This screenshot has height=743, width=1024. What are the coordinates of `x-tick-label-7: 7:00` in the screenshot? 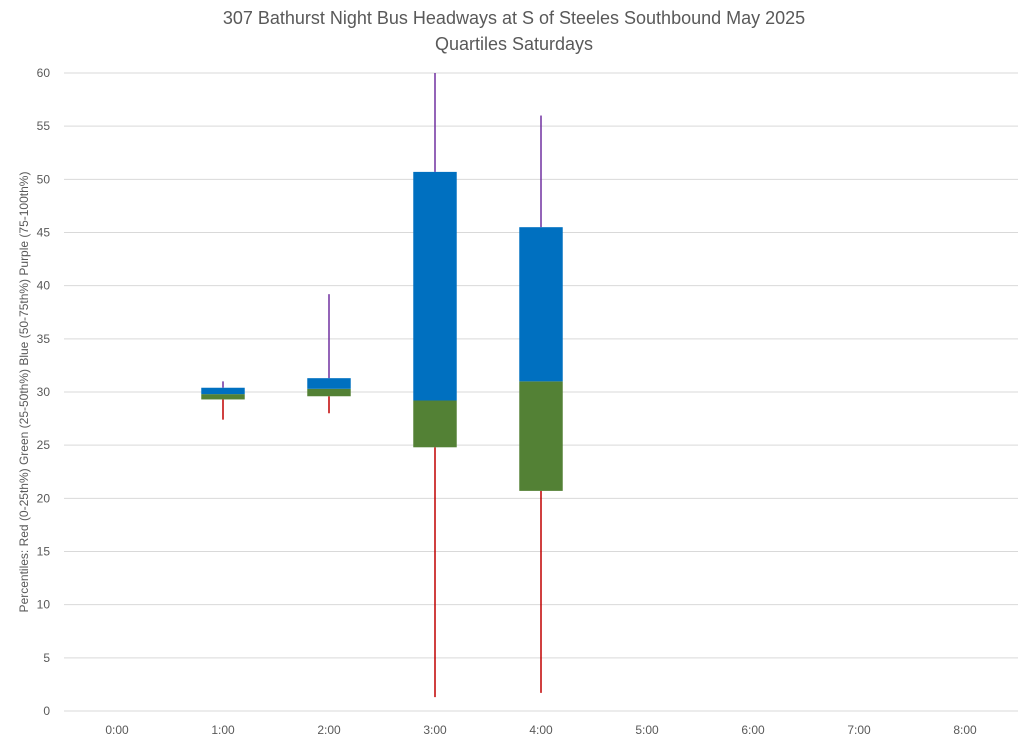 It's located at (859, 730).